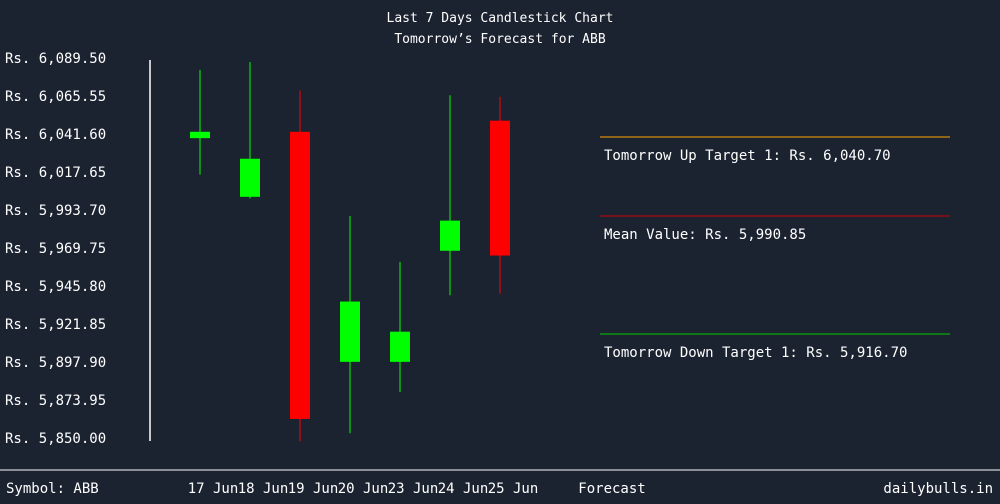 The image size is (1000, 504). Describe the element at coordinates (55, 135) in the screenshot. I see `y-tick-label: Rs. 6,041.60` at that location.